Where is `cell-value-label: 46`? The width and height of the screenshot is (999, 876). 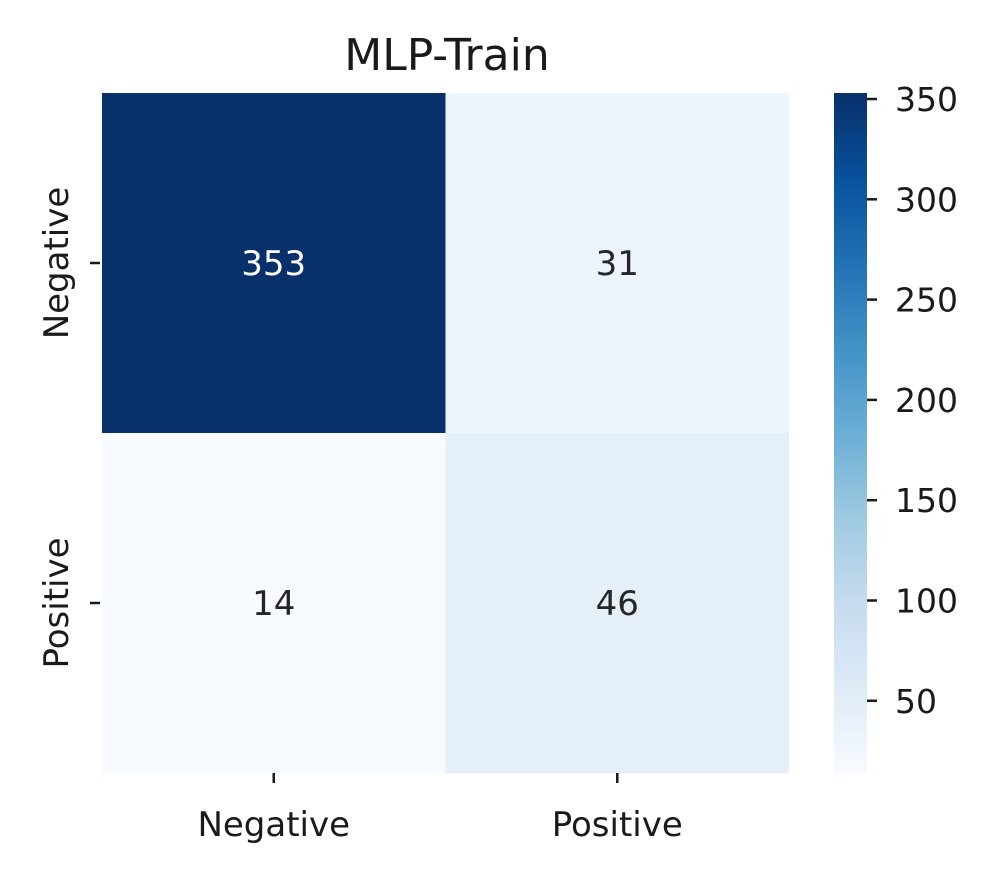 cell-value-label: 46 is located at coordinates (617, 604).